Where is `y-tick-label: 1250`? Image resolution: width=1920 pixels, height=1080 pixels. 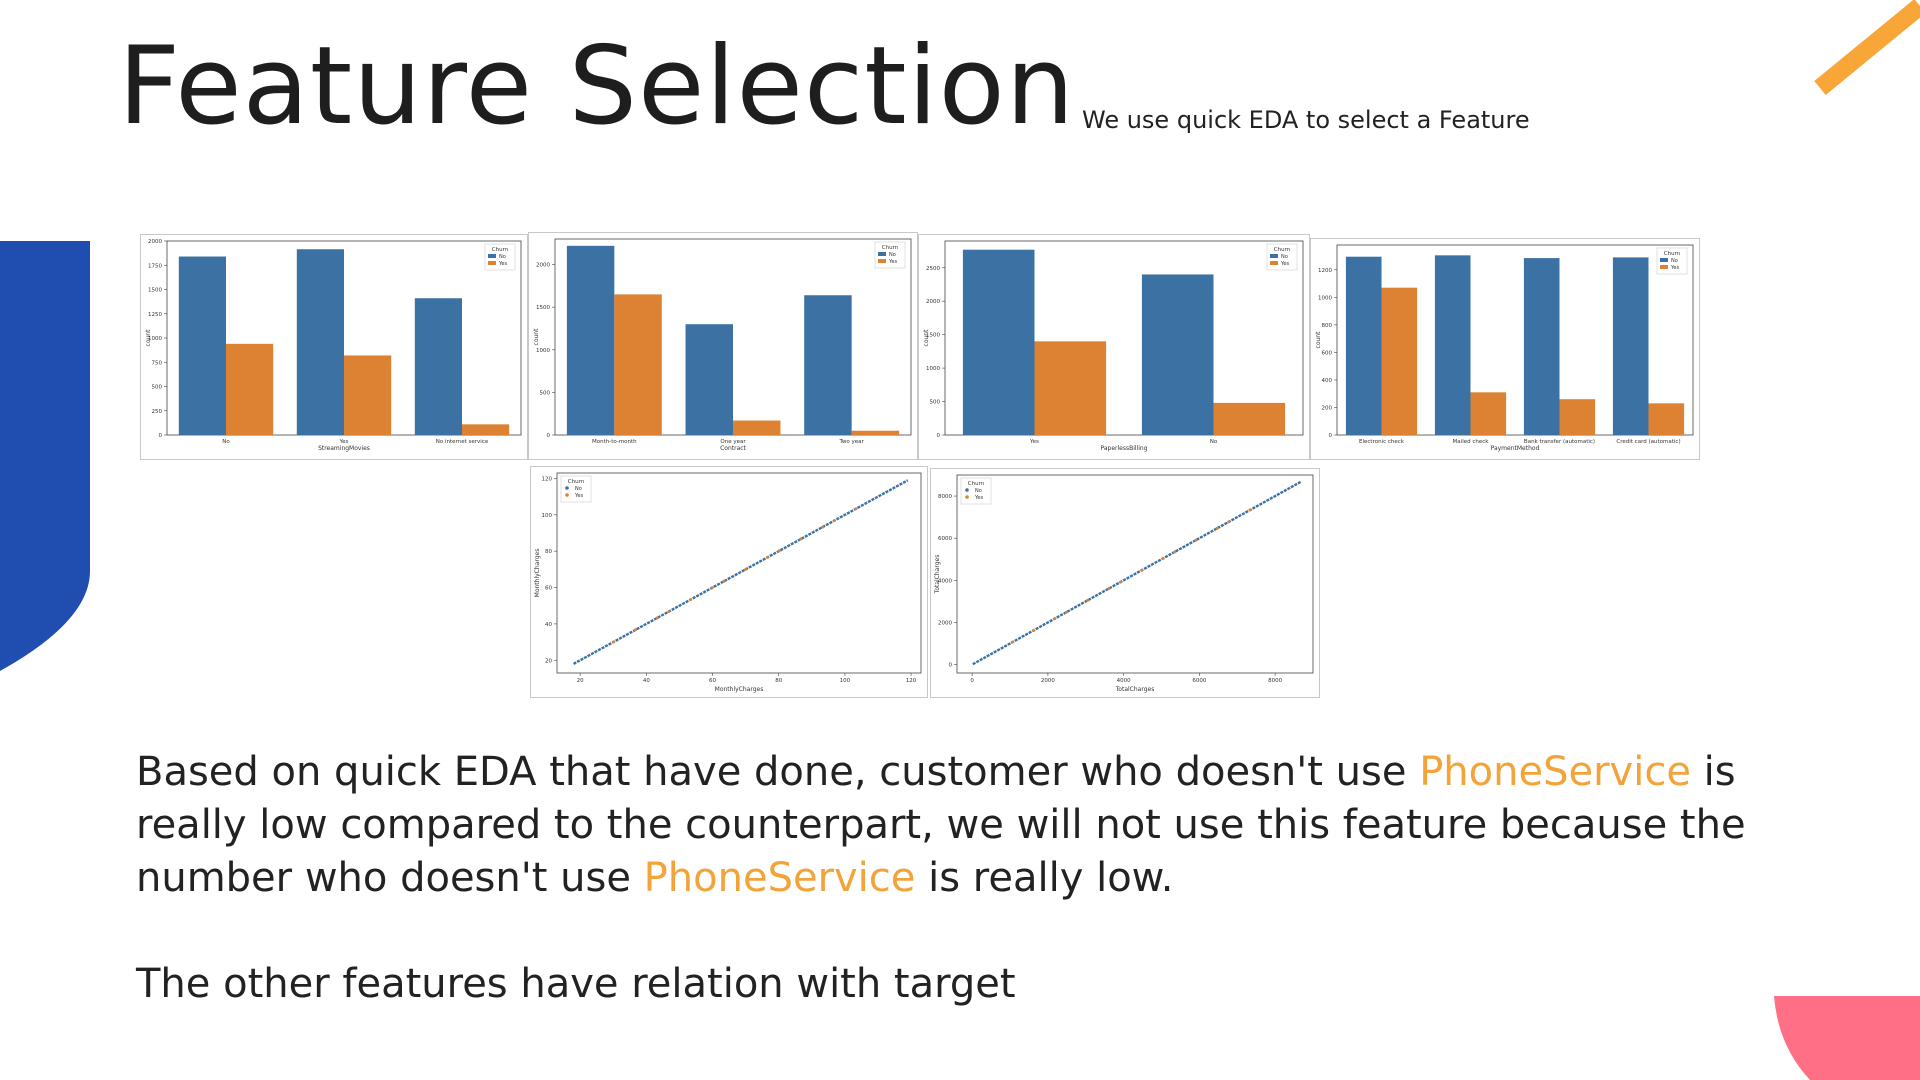
y-tick-label: 1250 is located at coordinates (155, 315).